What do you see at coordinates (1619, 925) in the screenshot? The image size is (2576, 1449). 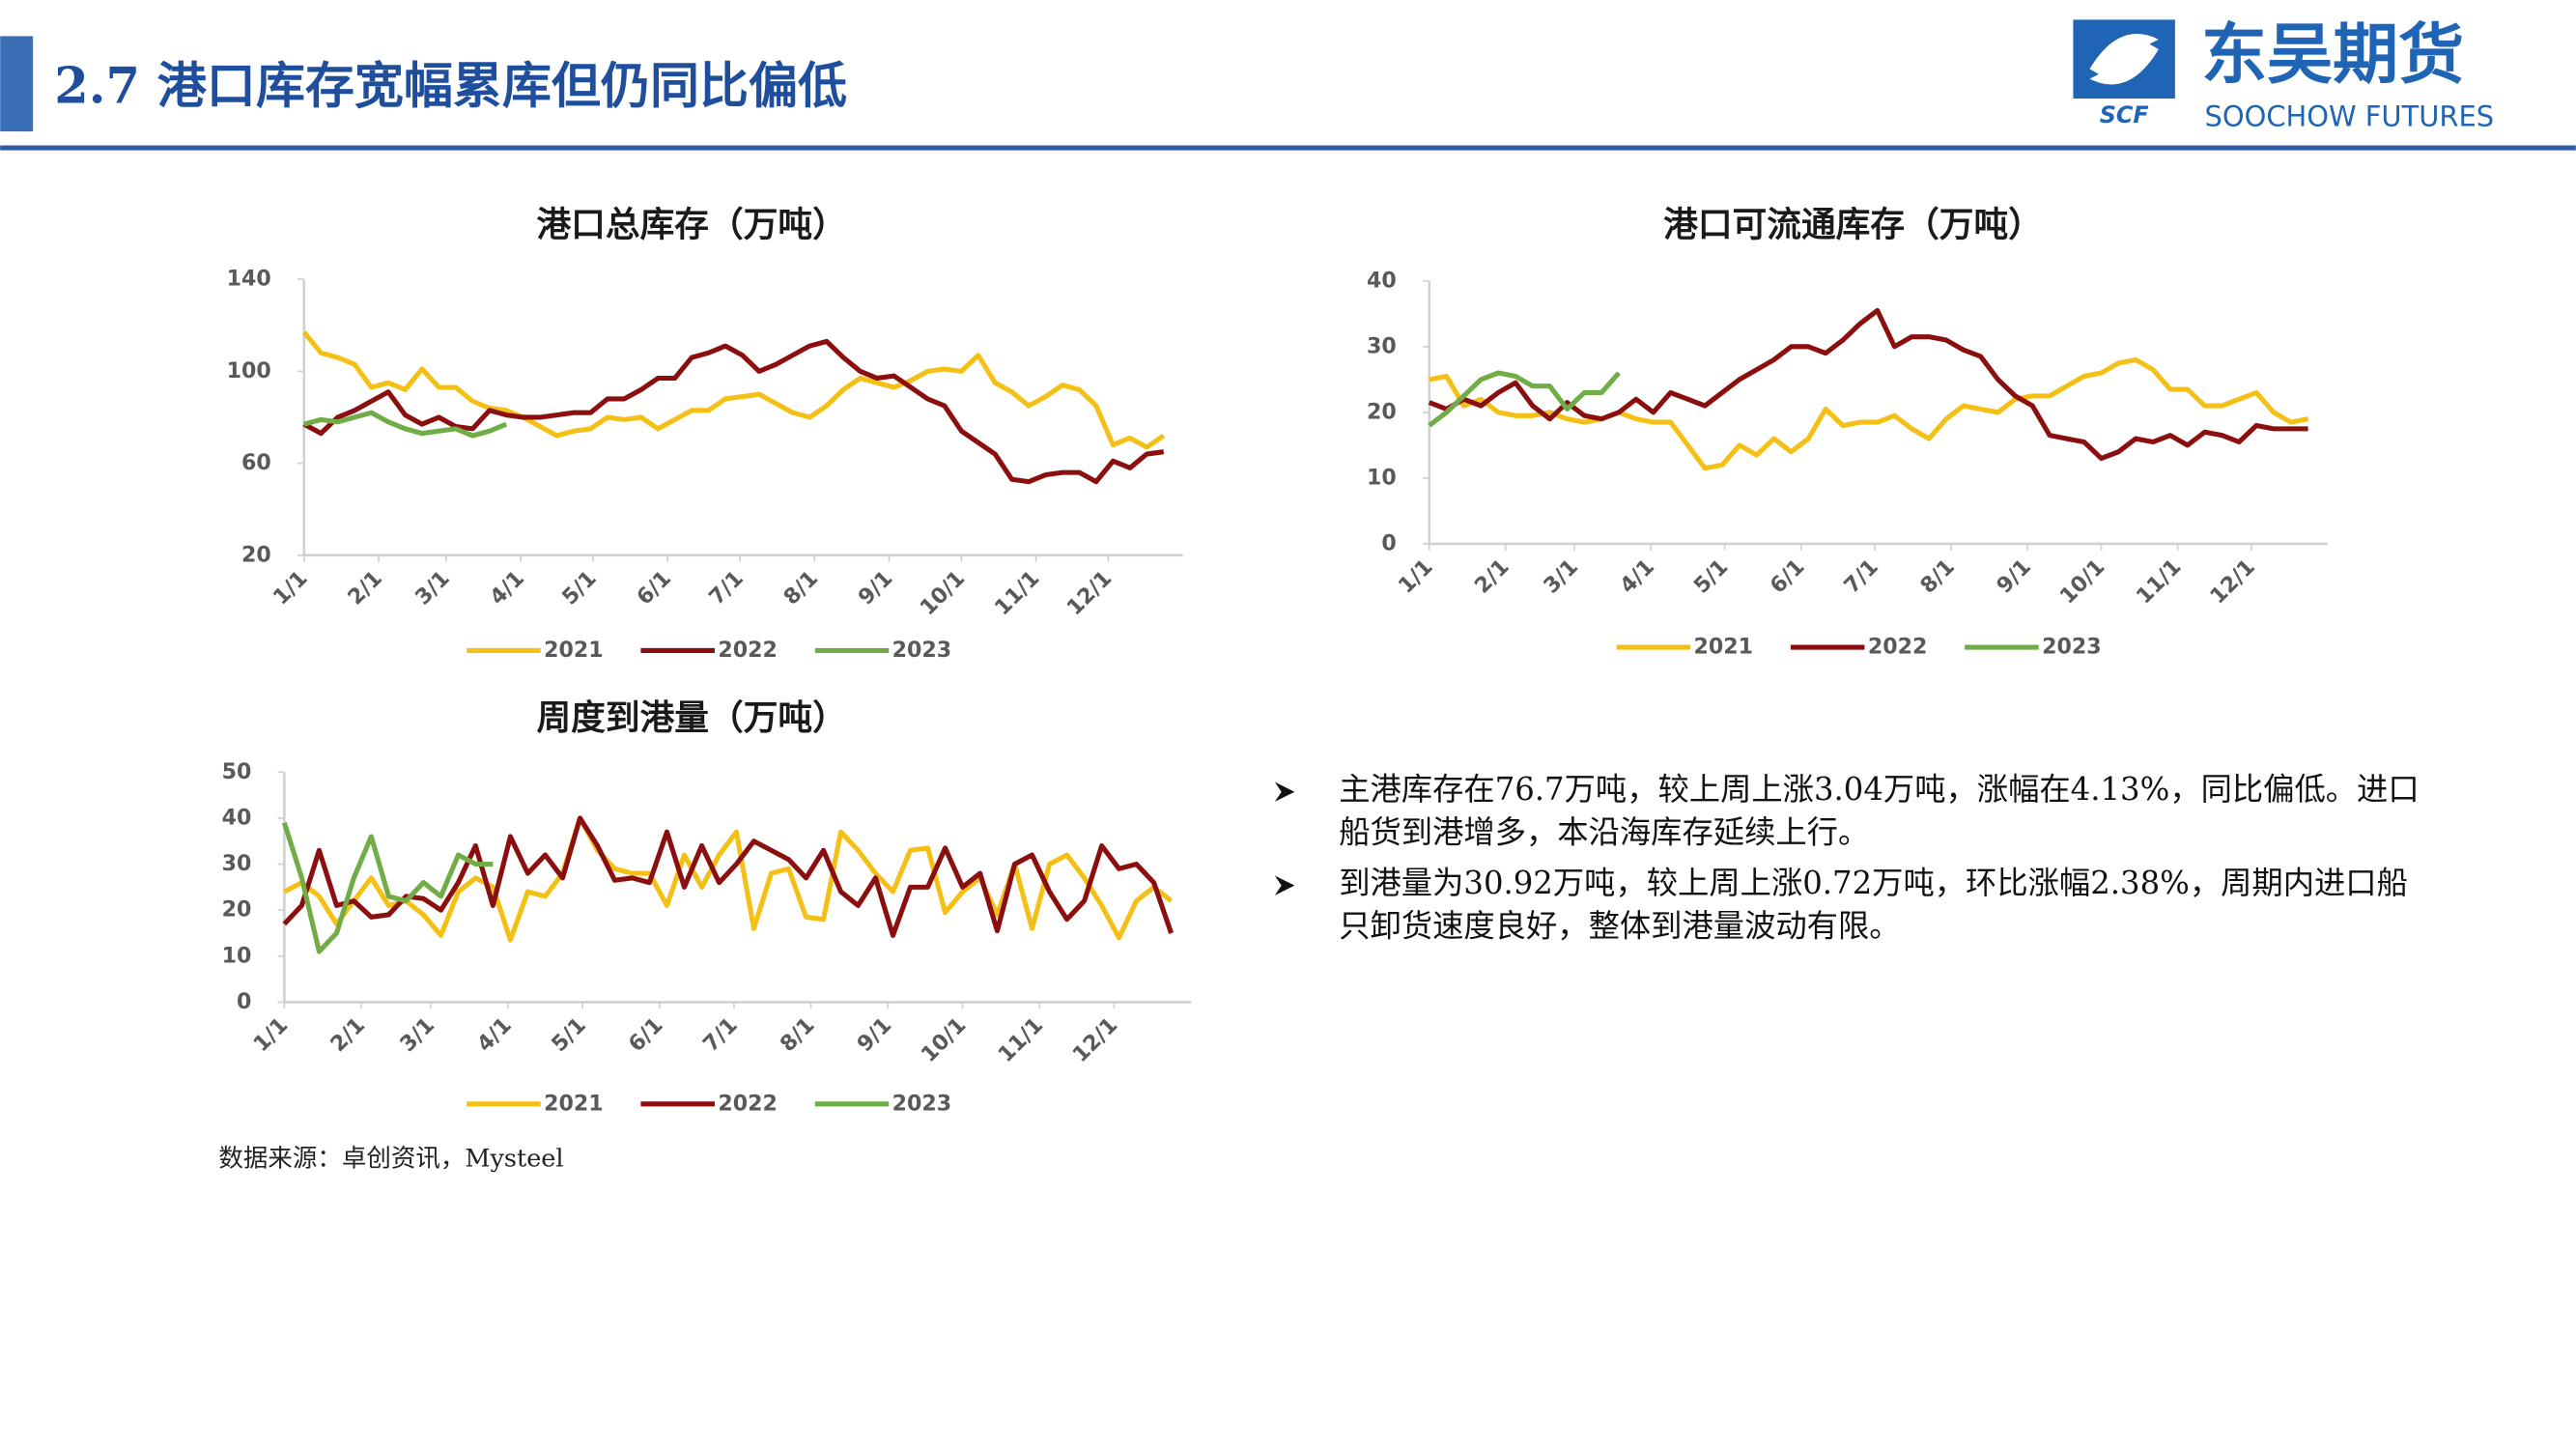 I see `bullet-line: 只卸货速度良好，整体到港量波动有限。` at bounding box center [1619, 925].